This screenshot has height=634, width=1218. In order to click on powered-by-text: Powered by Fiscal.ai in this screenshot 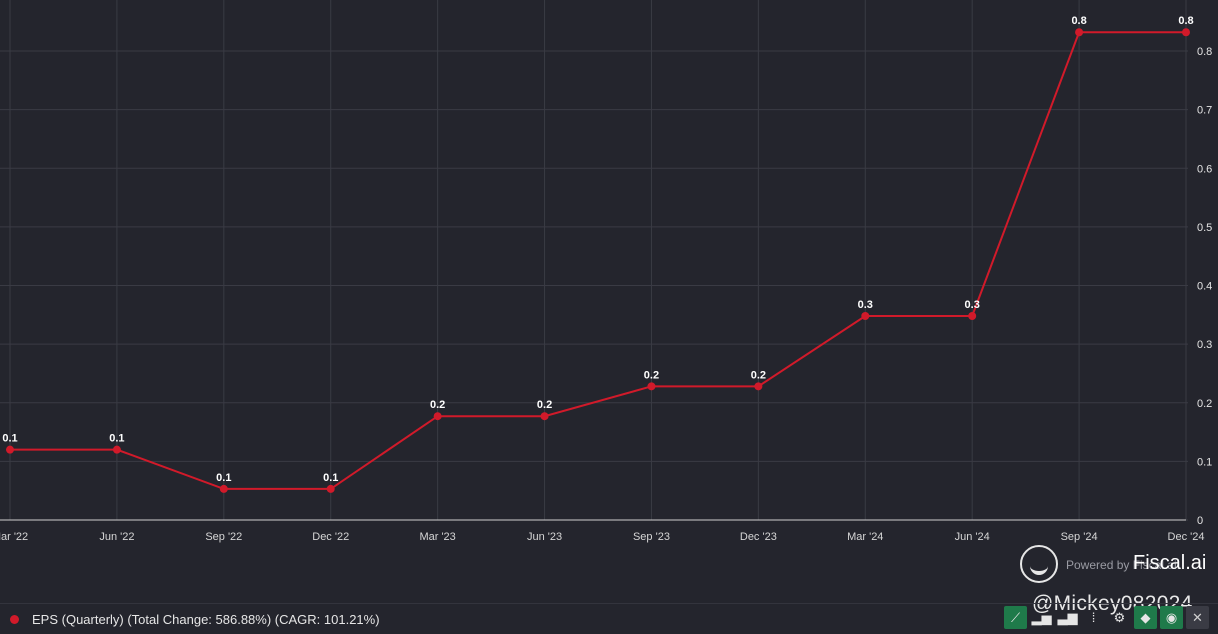, I will do `click(1121, 565)`.